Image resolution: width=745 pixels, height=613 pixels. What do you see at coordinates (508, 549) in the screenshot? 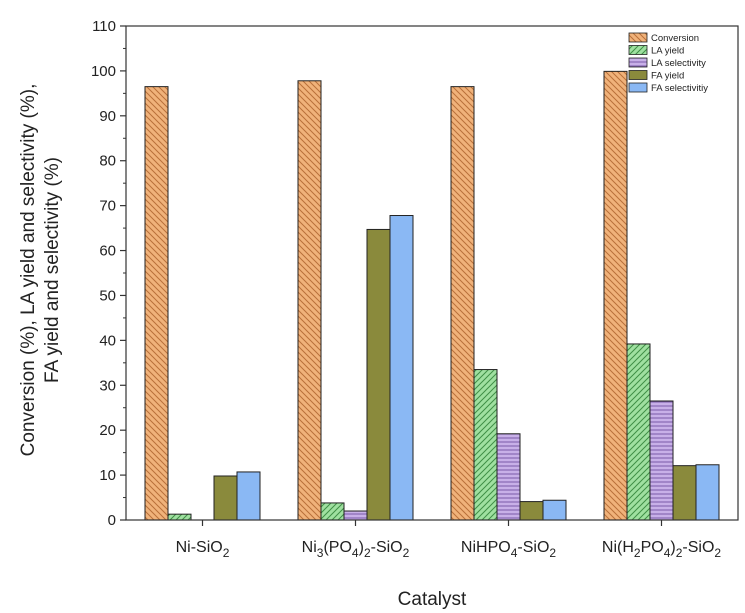
I see `x-tick-label: NiHPO4-SiO2` at bounding box center [508, 549].